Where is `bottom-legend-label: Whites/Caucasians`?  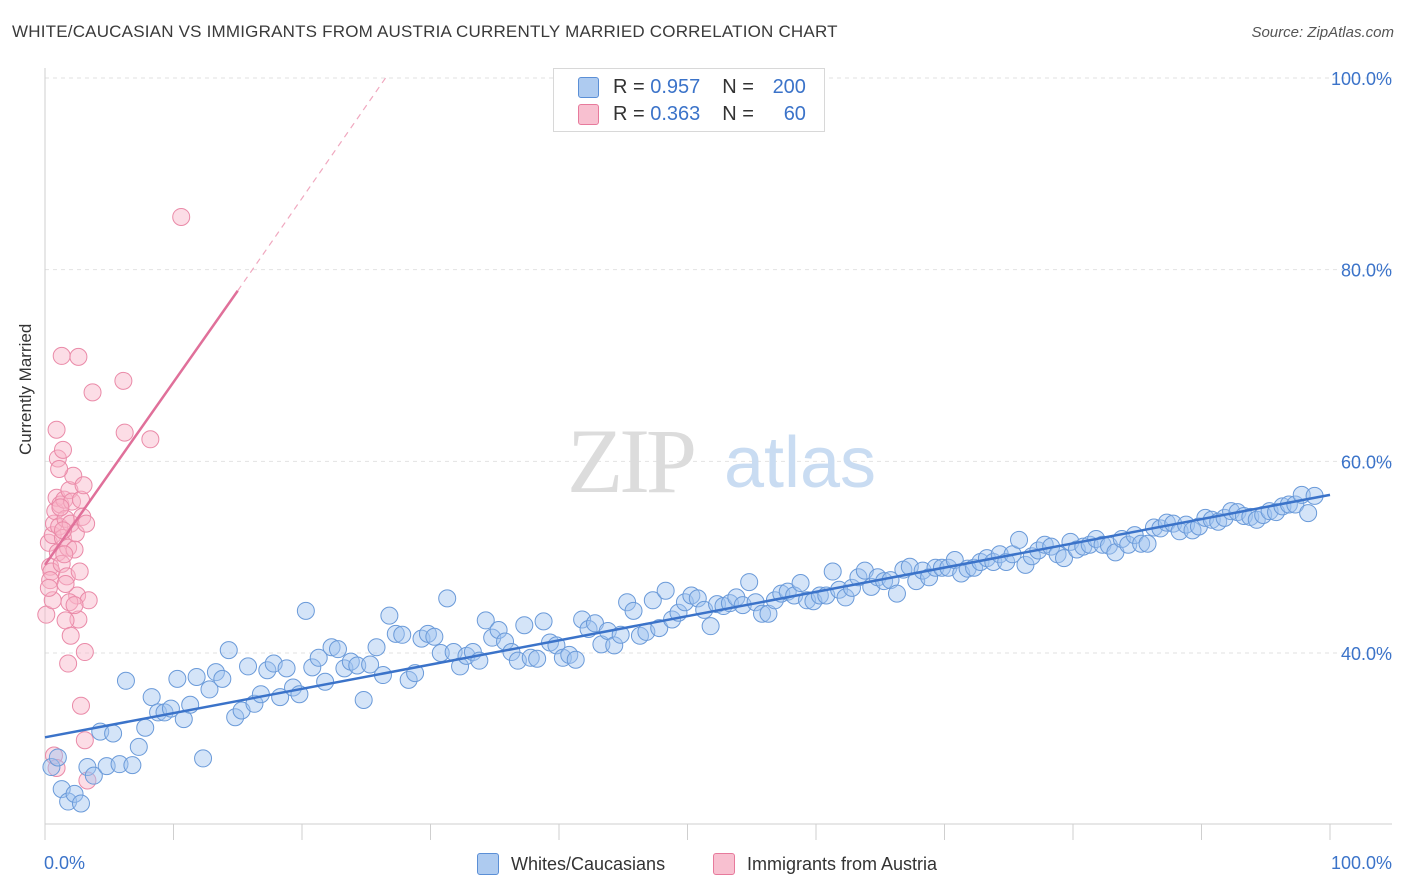 bottom-legend-label: Whites/Caucasians is located at coordinates (588, 863).